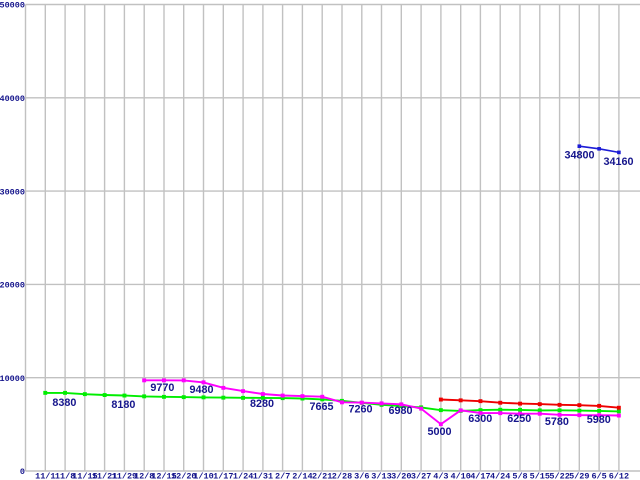 The width and height of the screenshot is (640, 480). Describe the element at coordinates (599, 420) in the screenshot. I see `svg-text: 5980` at that location.